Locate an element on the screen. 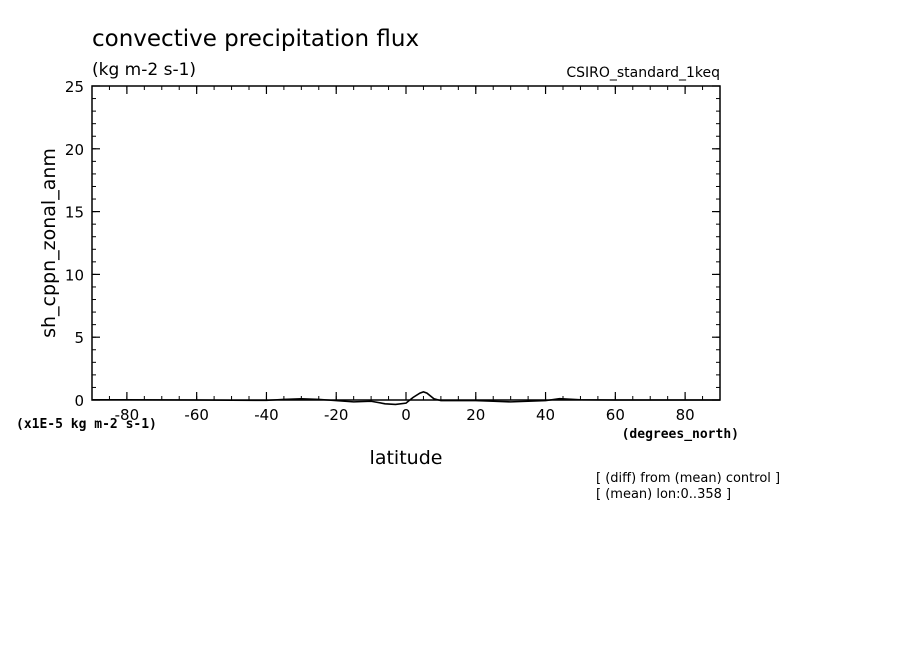 This screenshot has height=654, width=904. y-tick-label: 25 is located at coordinates (74, 87).